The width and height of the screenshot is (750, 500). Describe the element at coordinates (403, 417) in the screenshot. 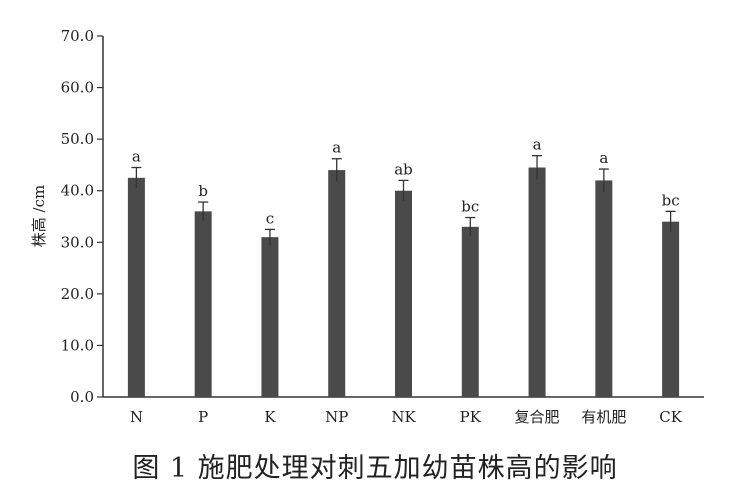

I see `x-tick-label: NK` at that location.